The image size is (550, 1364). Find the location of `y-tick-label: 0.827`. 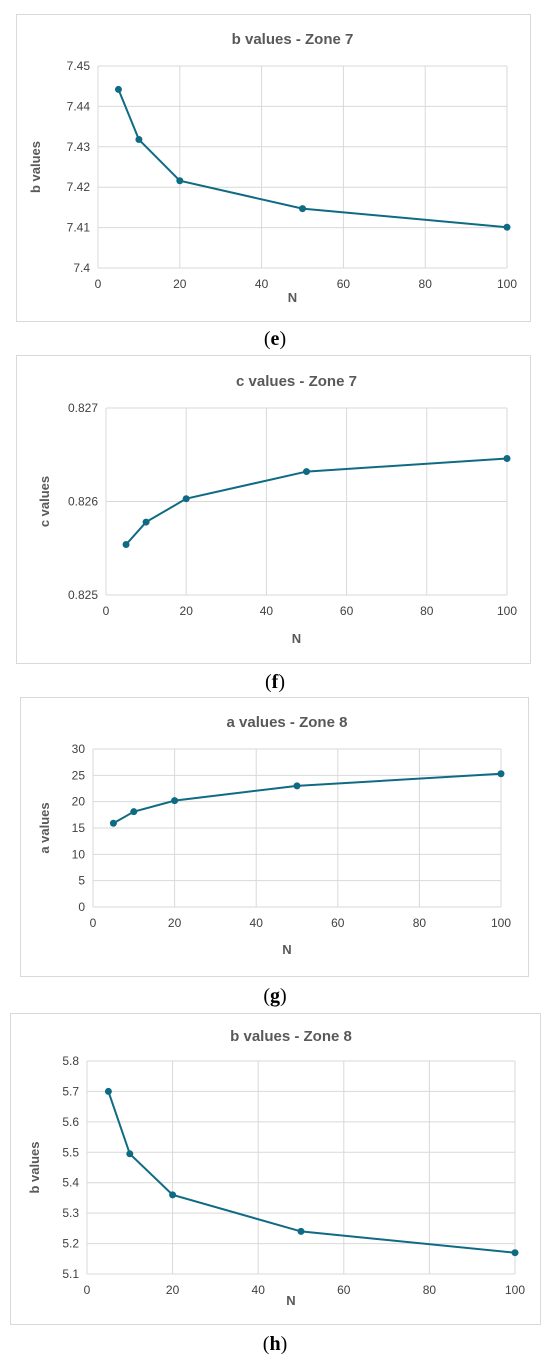

y-tick-label: 0.827 is located at coordinates (83, 408).